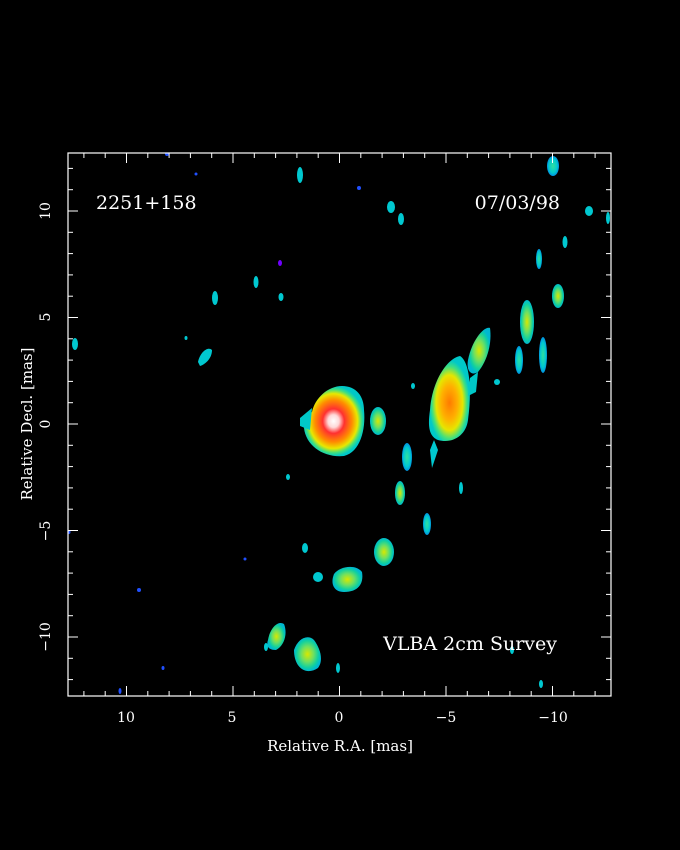 The width and height of the screenshot is (680, 850). What do you see at coordinates (232, 718) in the screenshot?
I see `x-tick-label: 5` at bounding box center [232, 718].